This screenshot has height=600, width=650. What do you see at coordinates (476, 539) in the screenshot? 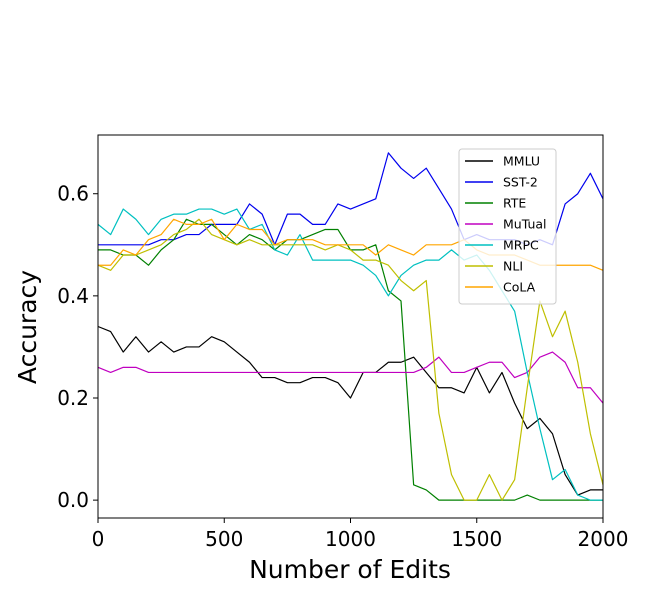
I see `x-tick-label: 1500` at bounding box center [476, 539].